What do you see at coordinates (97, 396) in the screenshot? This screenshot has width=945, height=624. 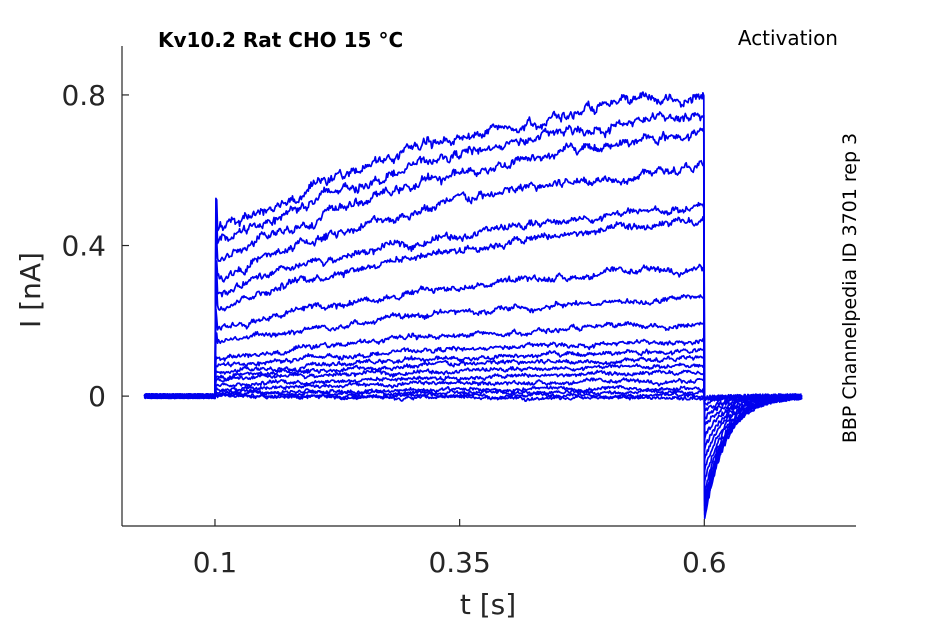 I see `y-tick-label: 0` at bounding box center [97, 396].